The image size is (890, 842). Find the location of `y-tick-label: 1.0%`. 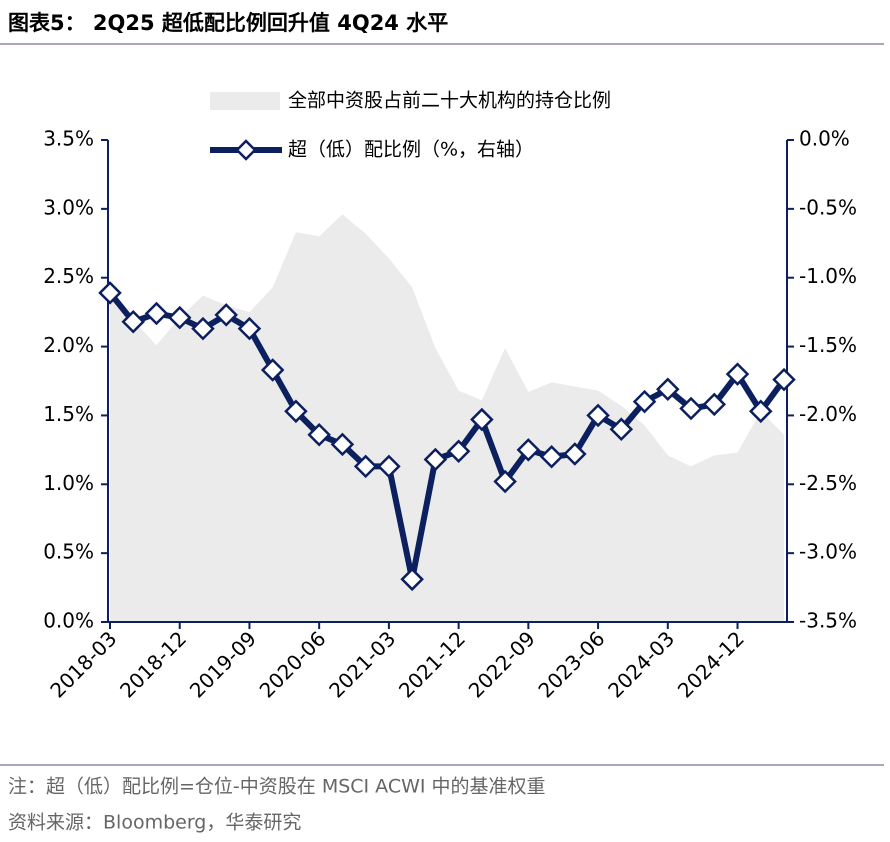

y-tick-label: 1.0% is located at coordinates (68, 483).